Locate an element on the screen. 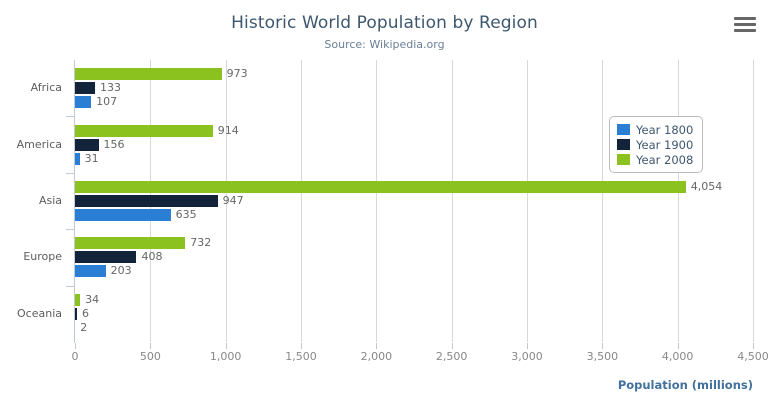 Image resolution: width=769 pixels, height=416 pixels. bar-america-year-2008 is located at coordinates (144, 130).